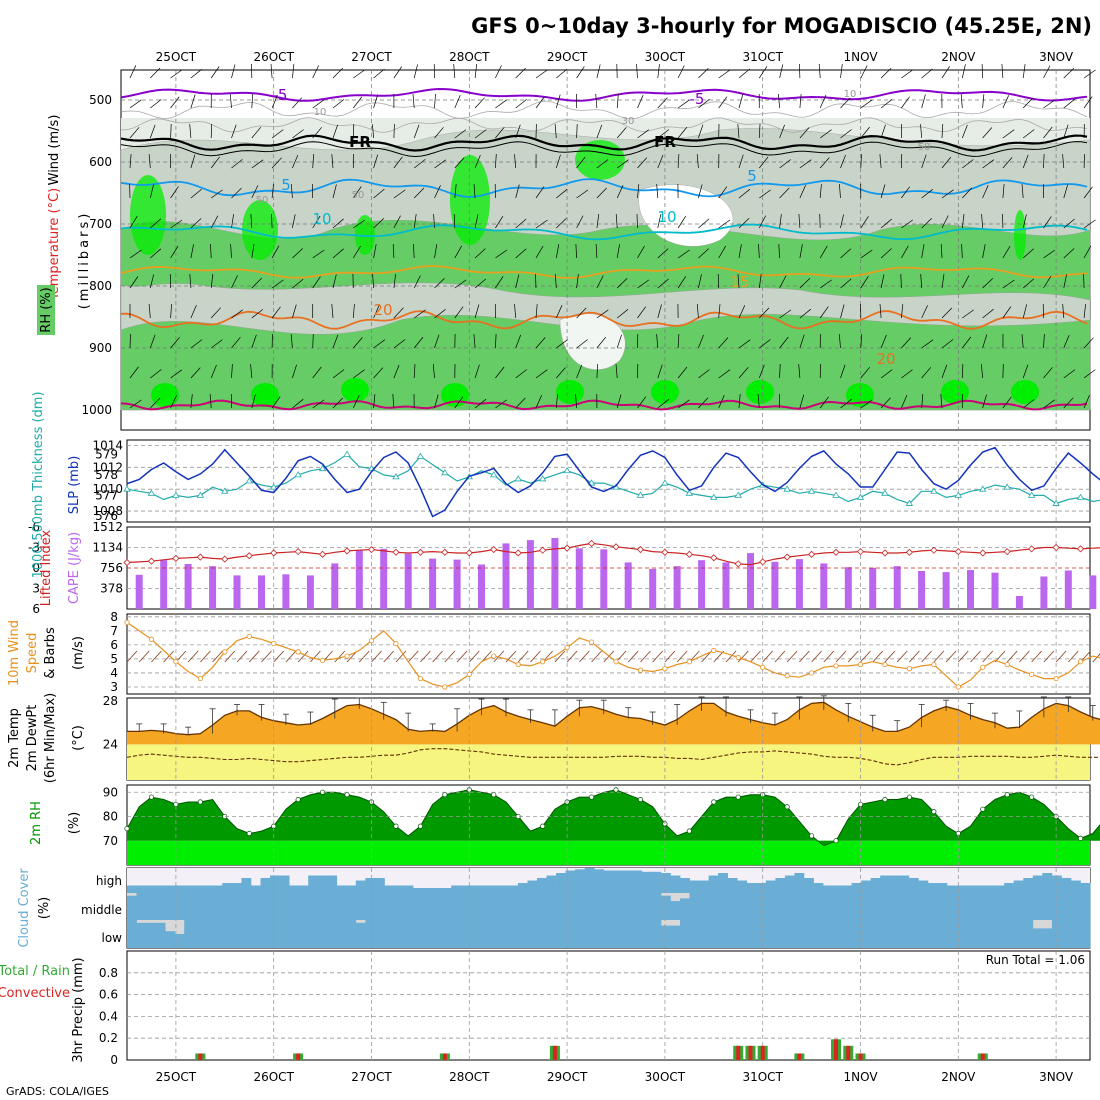 The image size is (1100, 1100). What do you see at coordinates (24, 908) in the screenshot?
I see `cloud-axis-label: Cloud Cover` at bounding box center [24, 908].